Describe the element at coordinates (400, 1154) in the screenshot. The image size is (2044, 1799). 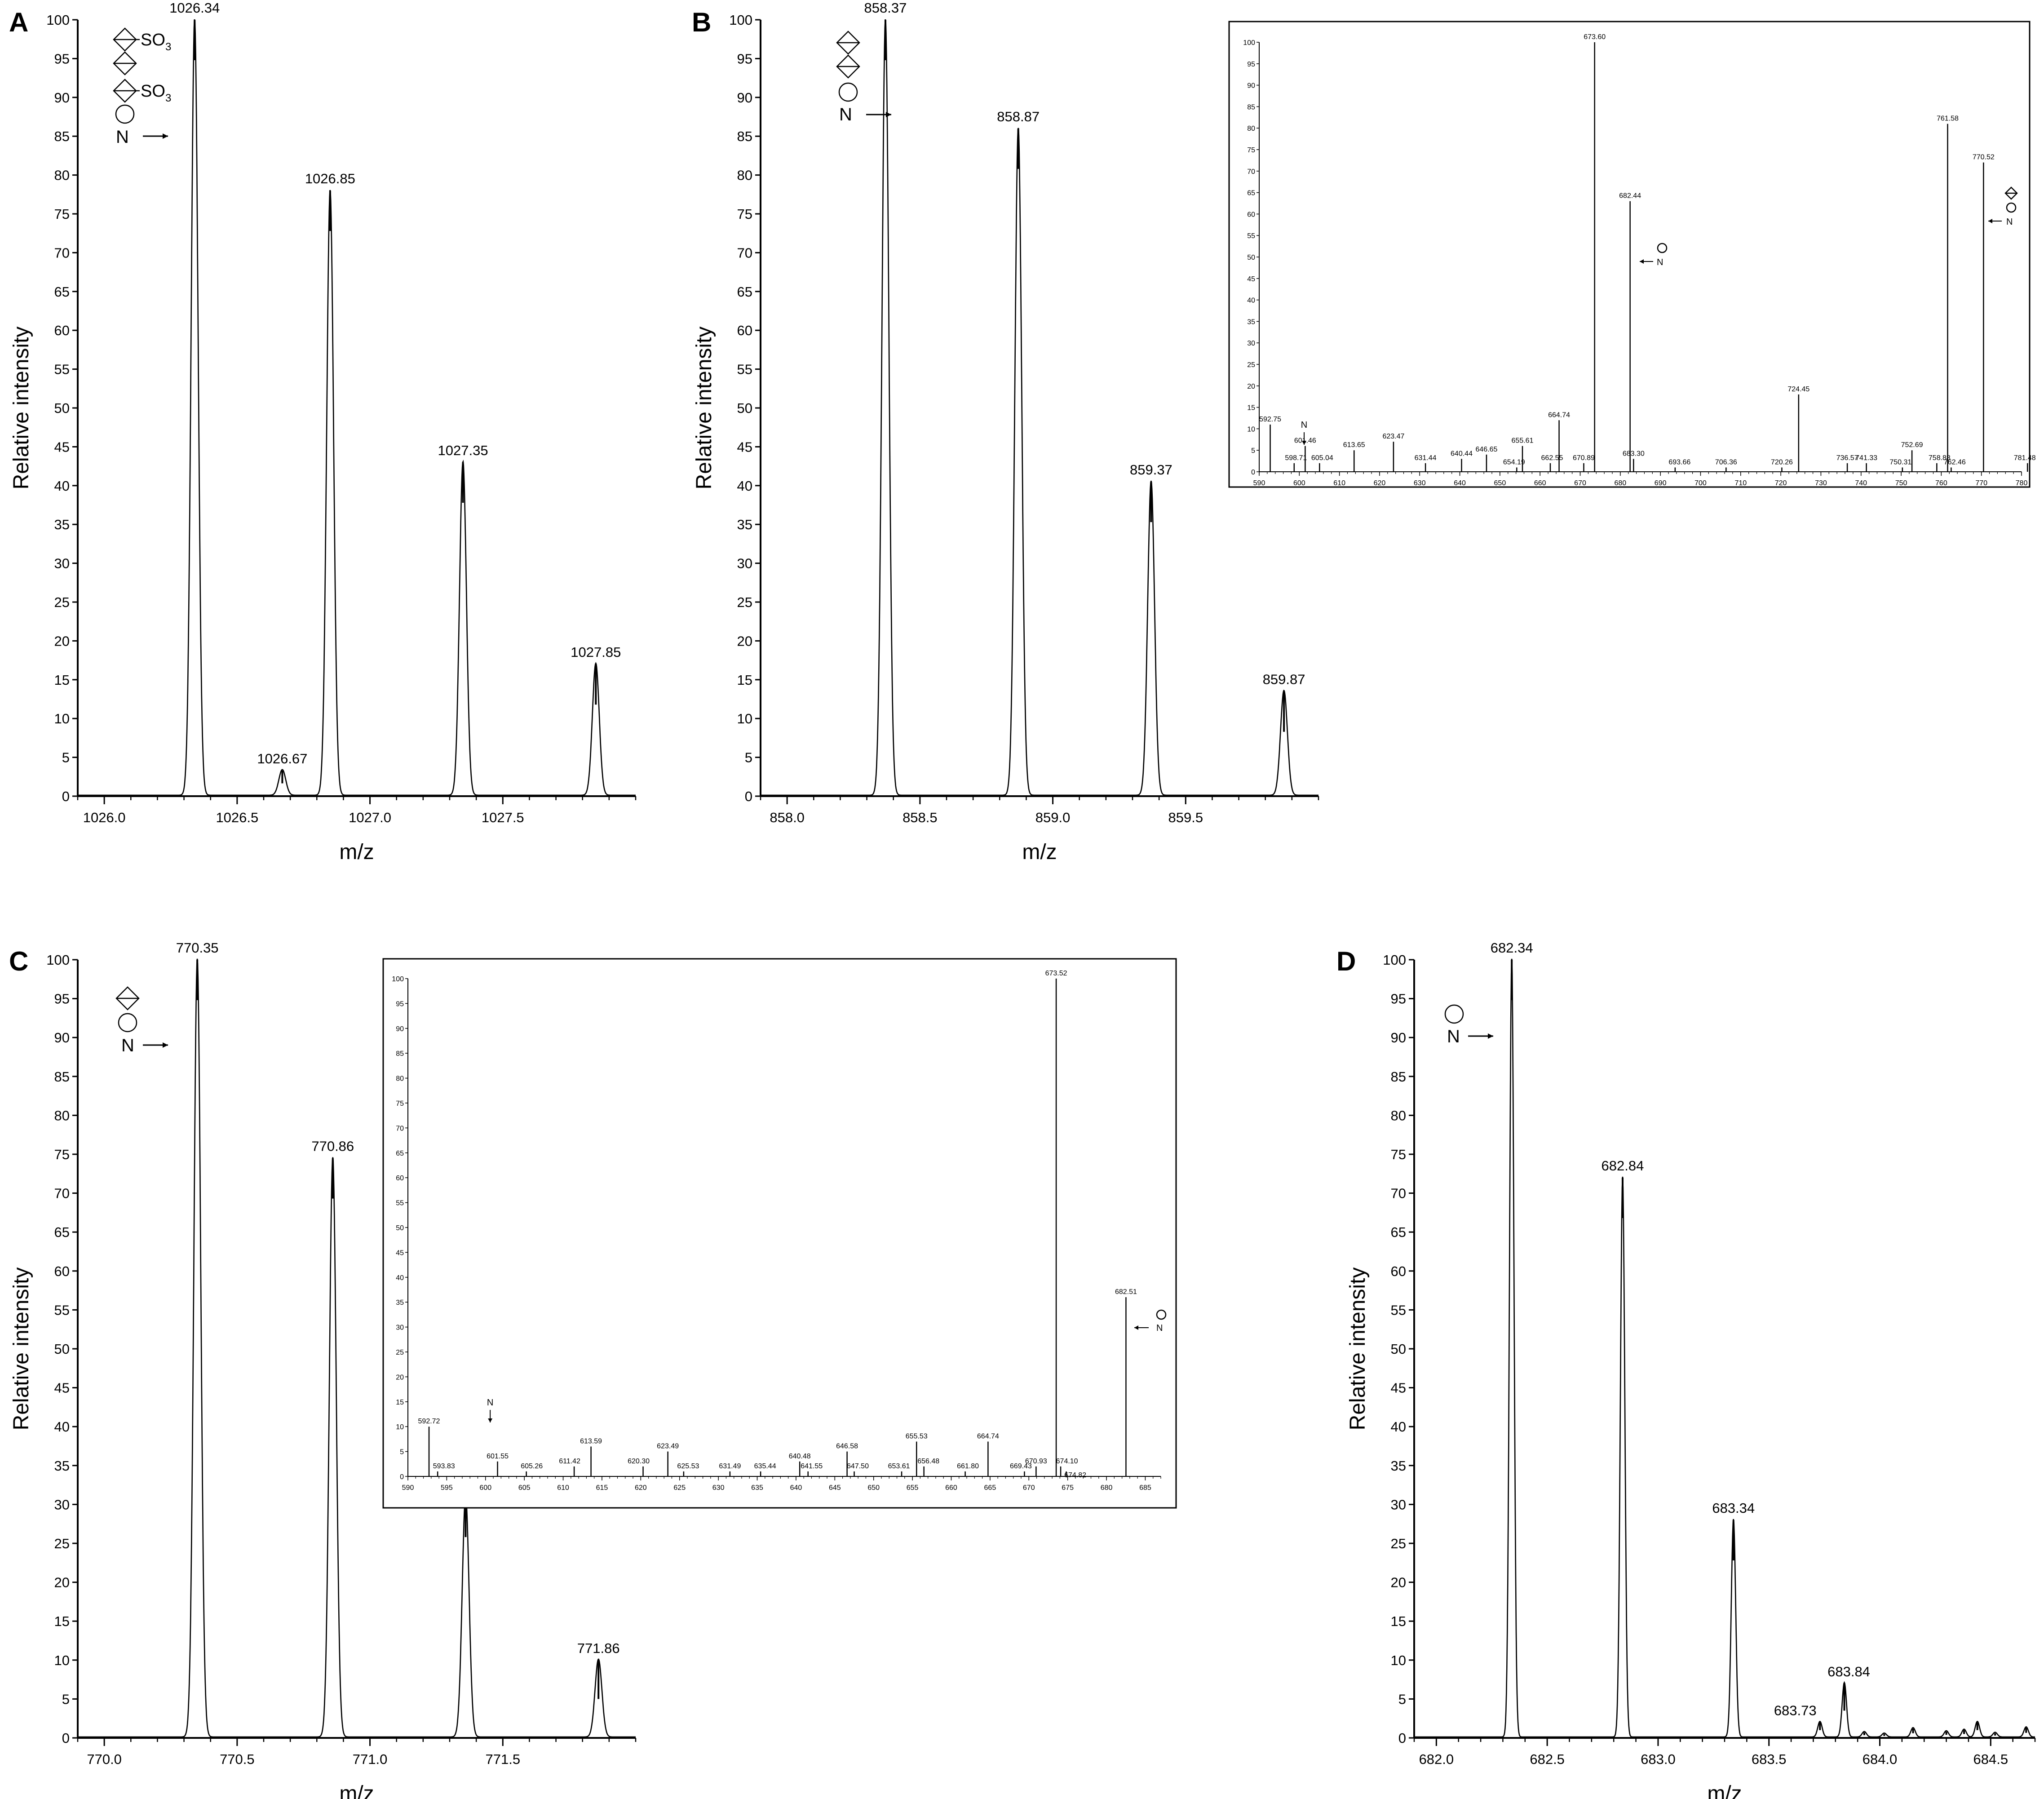
I see `inset-y-tick-label: 65` at that location.